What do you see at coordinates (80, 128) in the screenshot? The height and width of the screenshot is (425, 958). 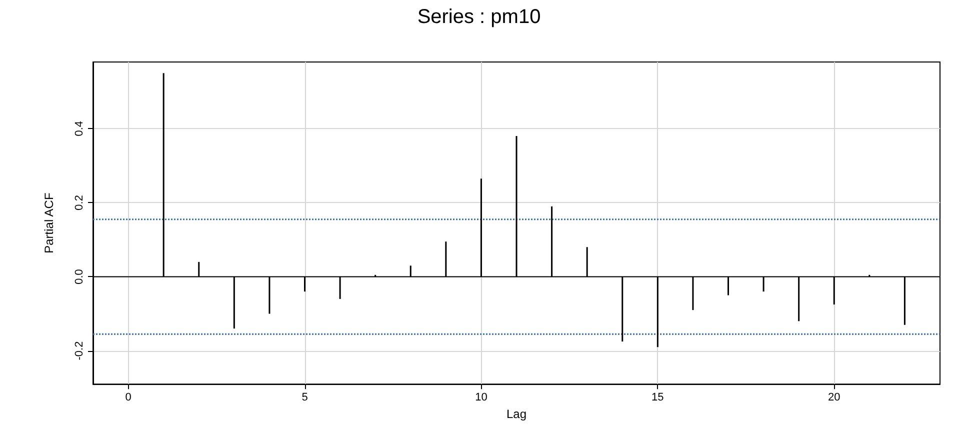 I see `y-tick-label: 0.4` at bounding box center [80, 128].